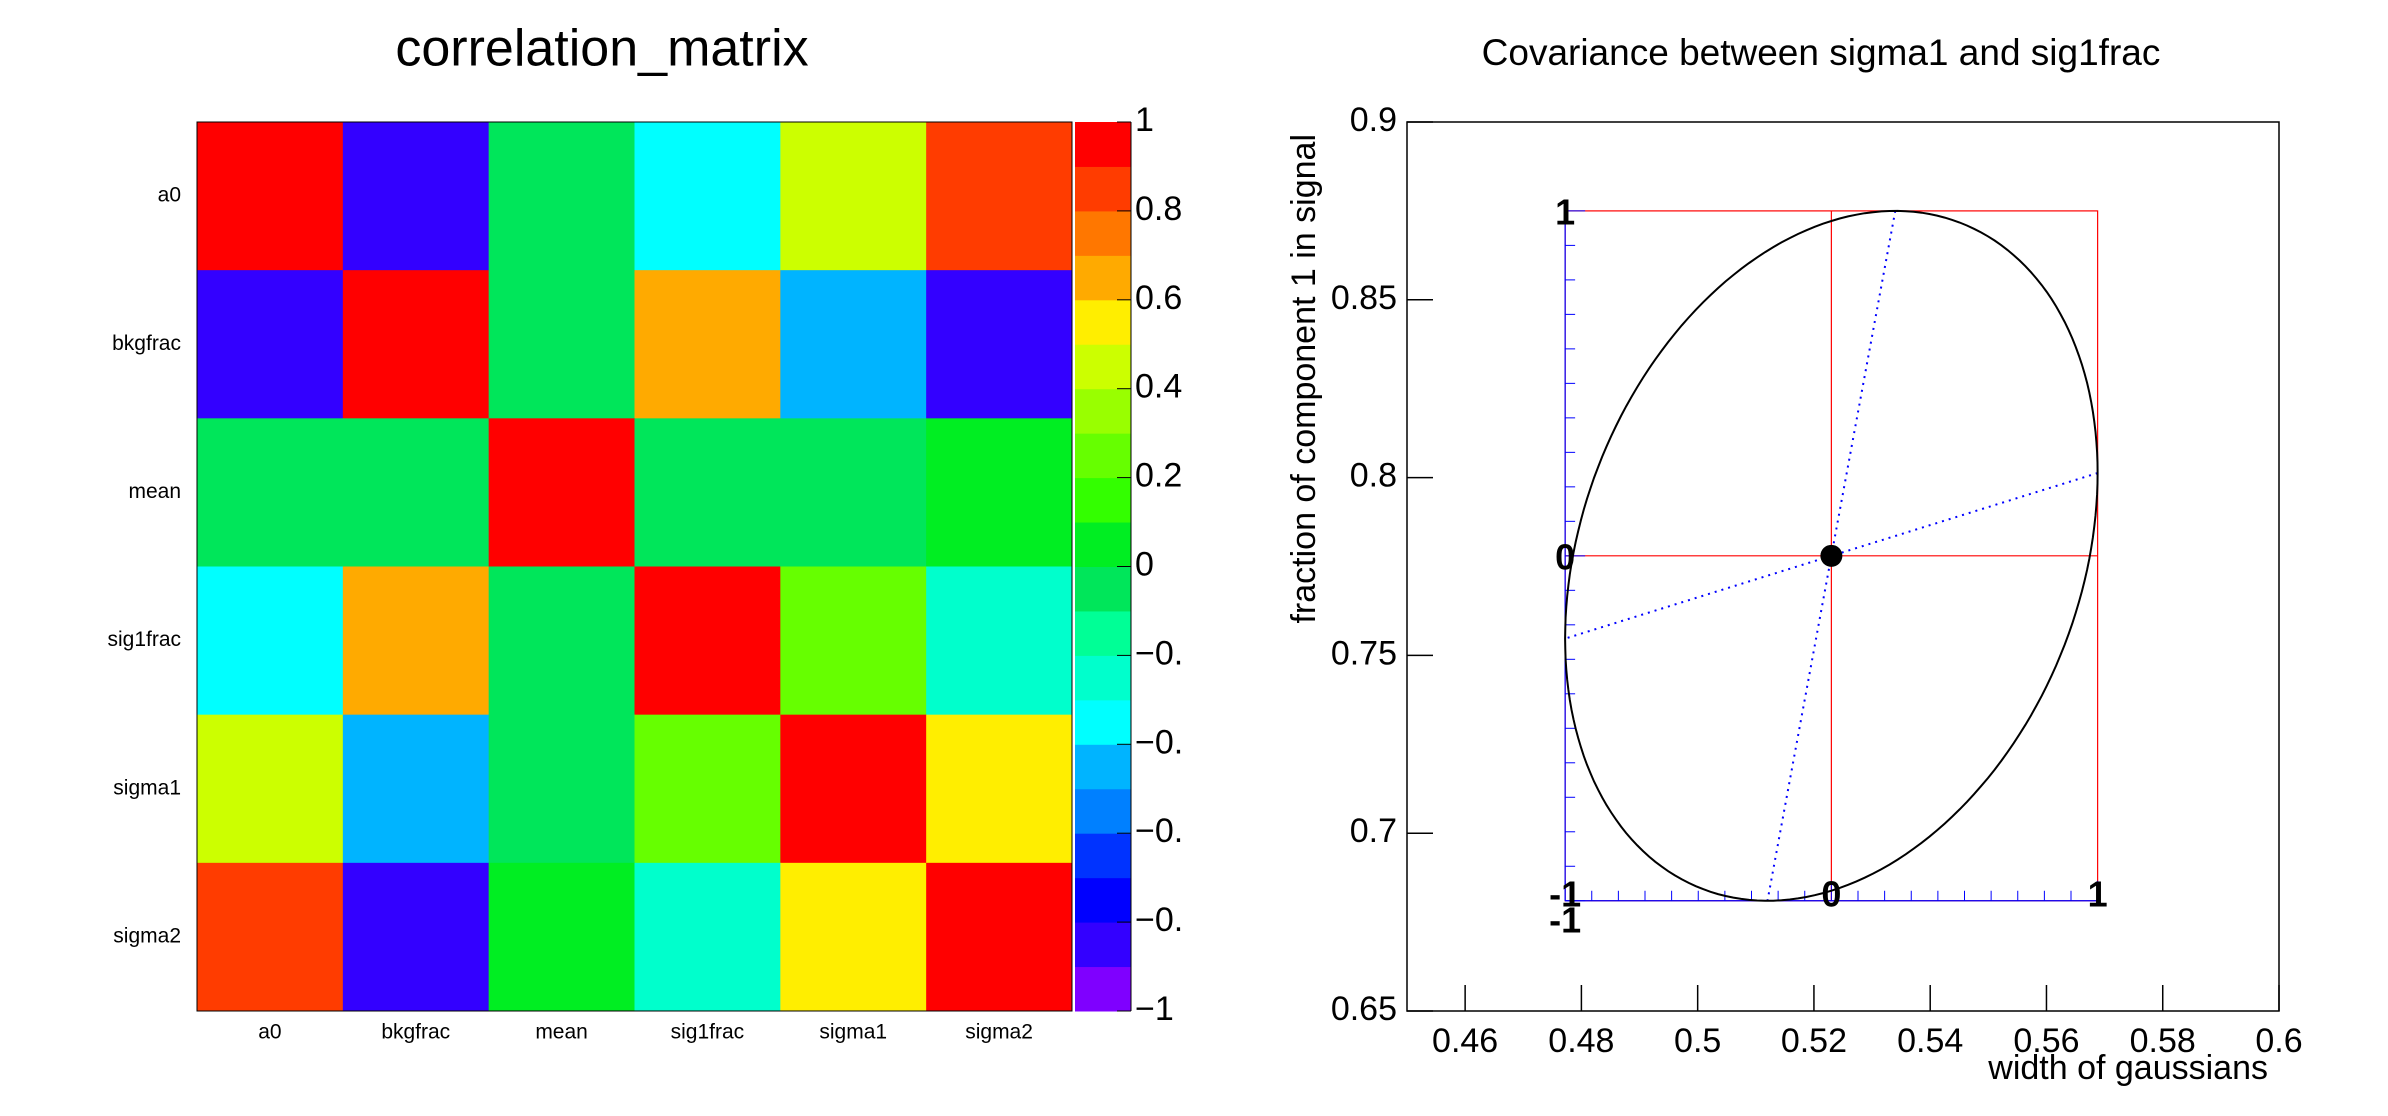 The width and height of the screenshot is (2388, 1116). I want to click on chart-title: correlation_matrix, so click(601, 49).